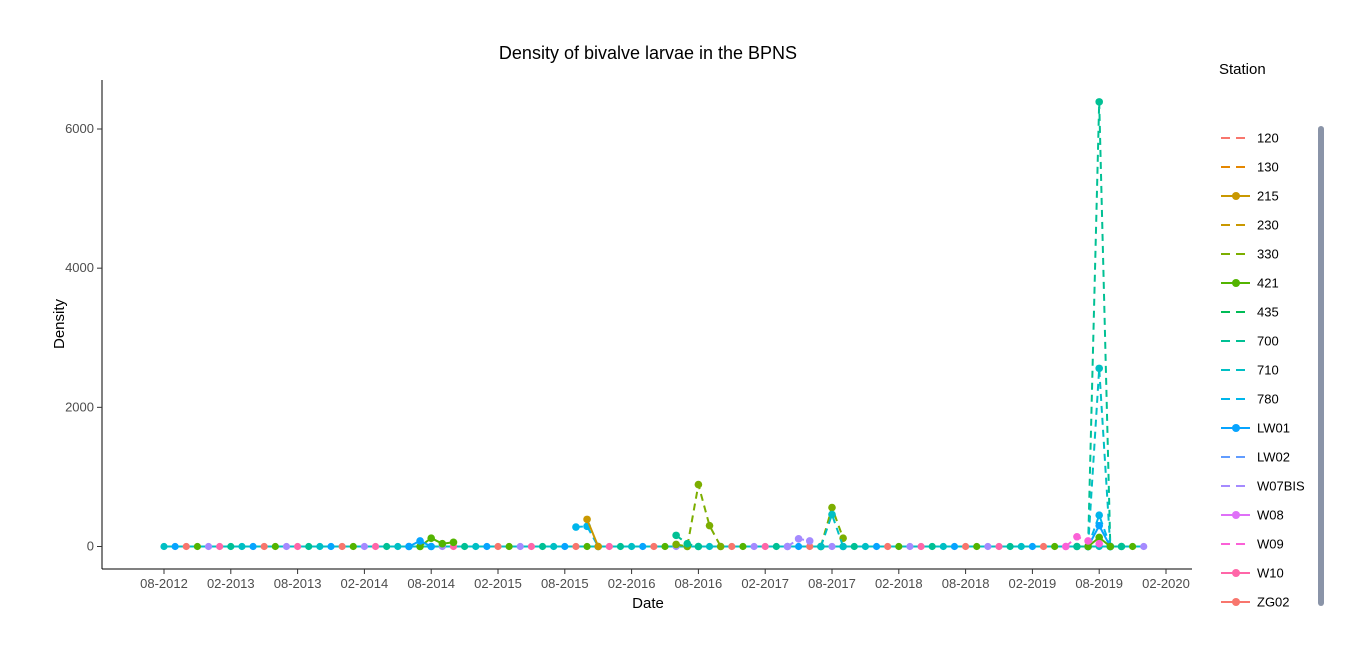 The width and height of the screenshot is (1366, 657). What do you see at coordinates (79, 267) in the screenshot?
I see `y-tick-label: 4000` at bounding box center [79, 267].